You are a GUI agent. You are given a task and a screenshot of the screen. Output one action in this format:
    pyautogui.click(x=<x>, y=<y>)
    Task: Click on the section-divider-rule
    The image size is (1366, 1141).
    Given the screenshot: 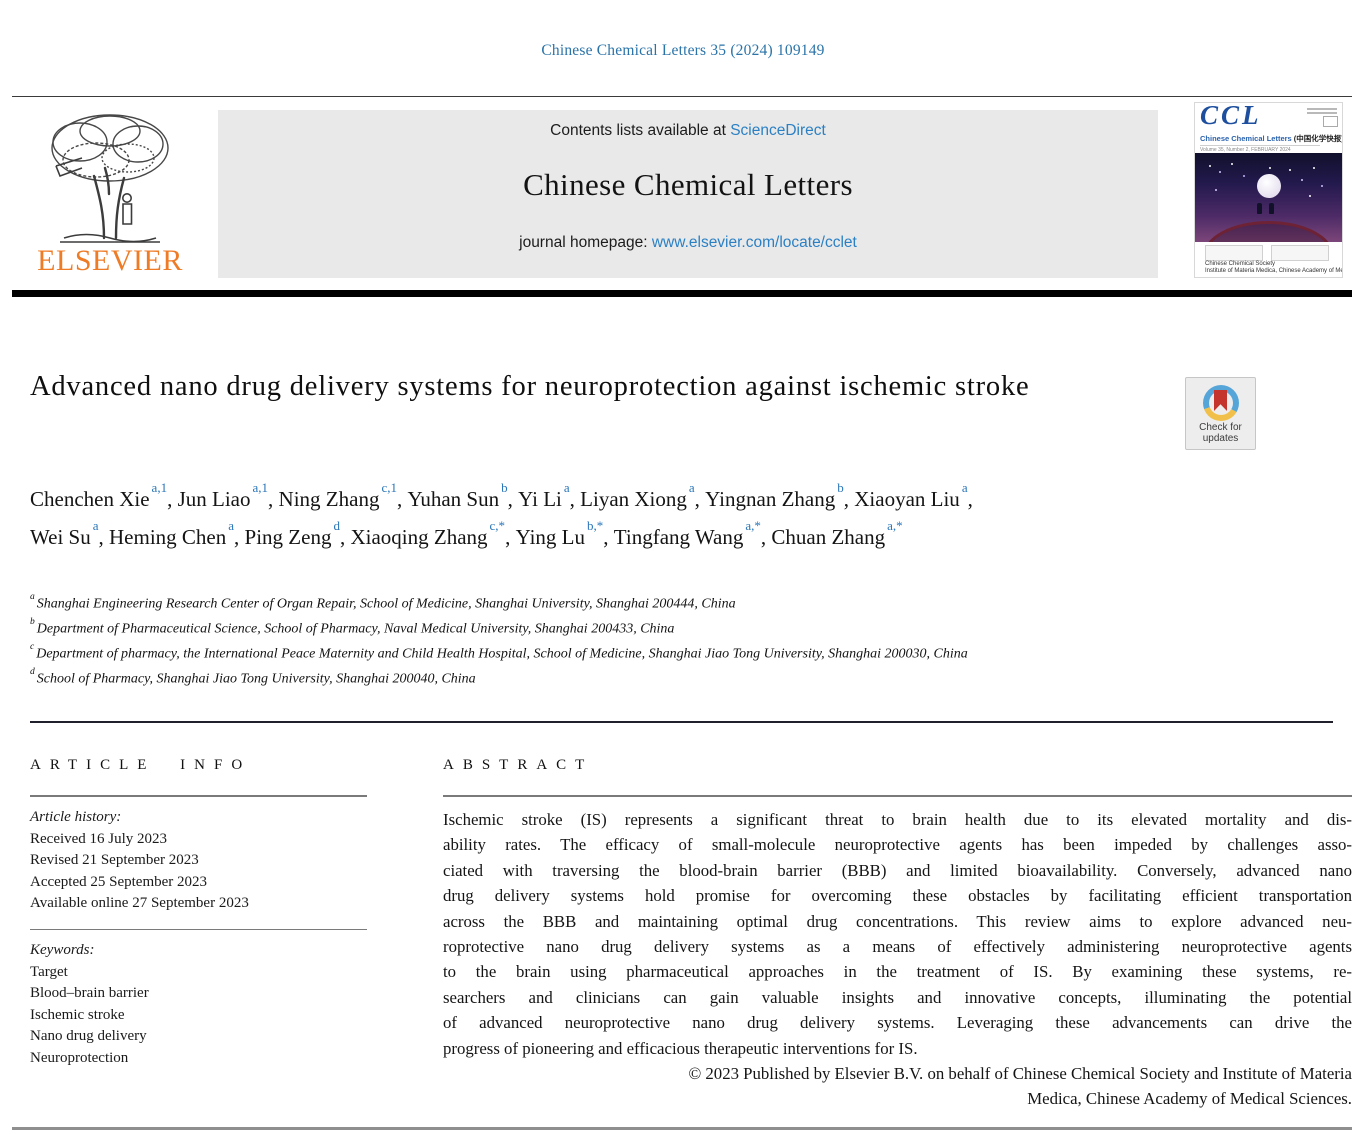 What is the action you would take?
    pyautogui.click(x=681, y=722)
    